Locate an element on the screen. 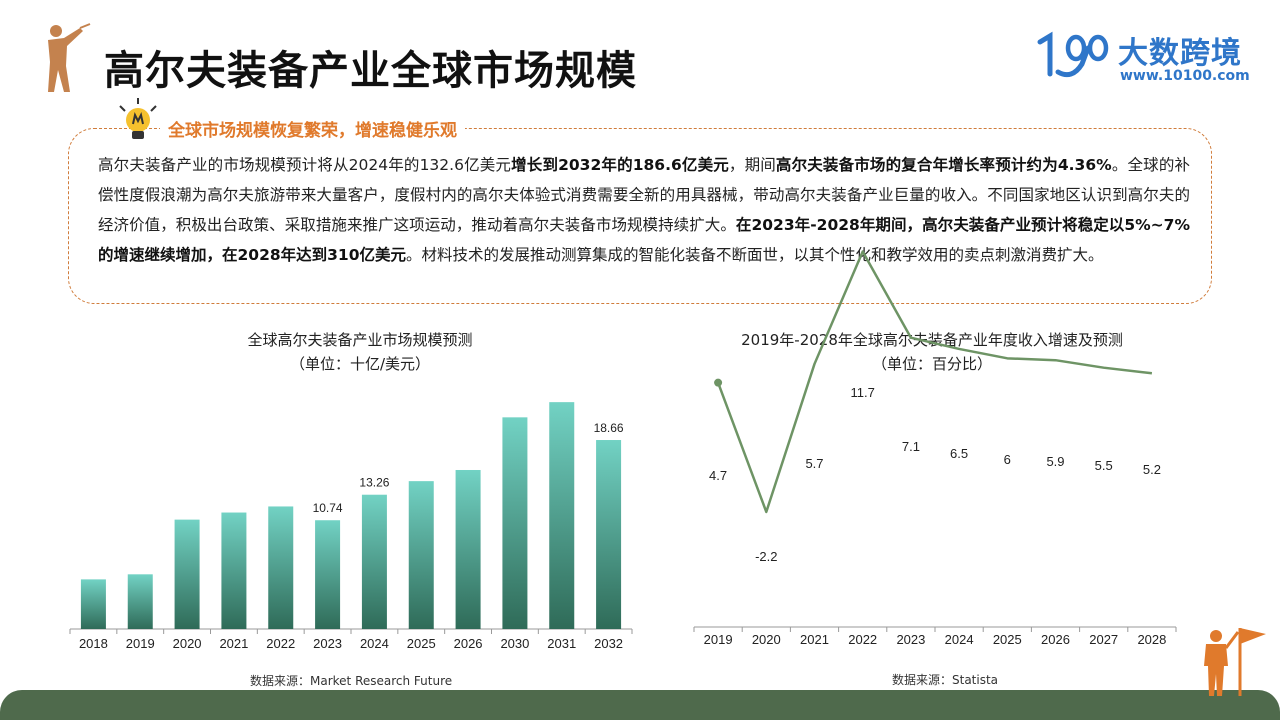 This screenshot has height=720, width=1280. line-chart-x-label: 2022 is located at coordinates (862, 639).